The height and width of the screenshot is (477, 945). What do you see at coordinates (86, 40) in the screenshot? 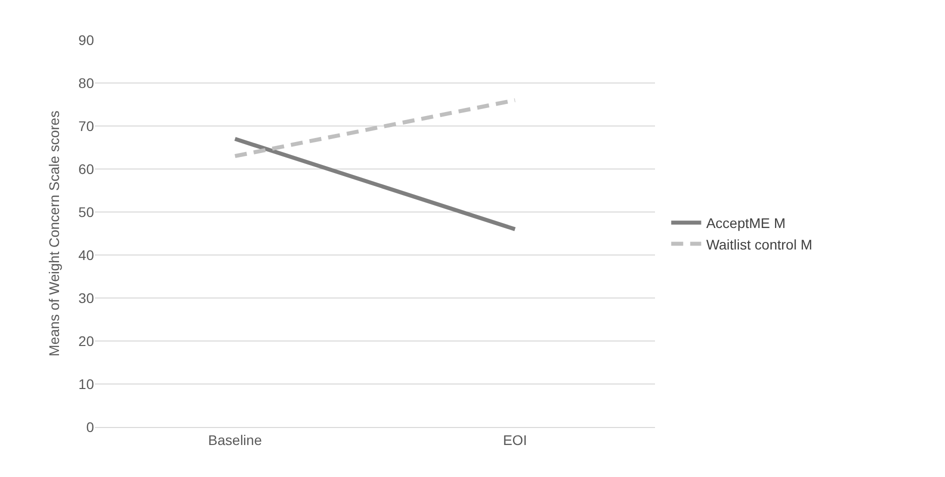
I see `y-tick-label: 90` at bounding box center [86, 40].